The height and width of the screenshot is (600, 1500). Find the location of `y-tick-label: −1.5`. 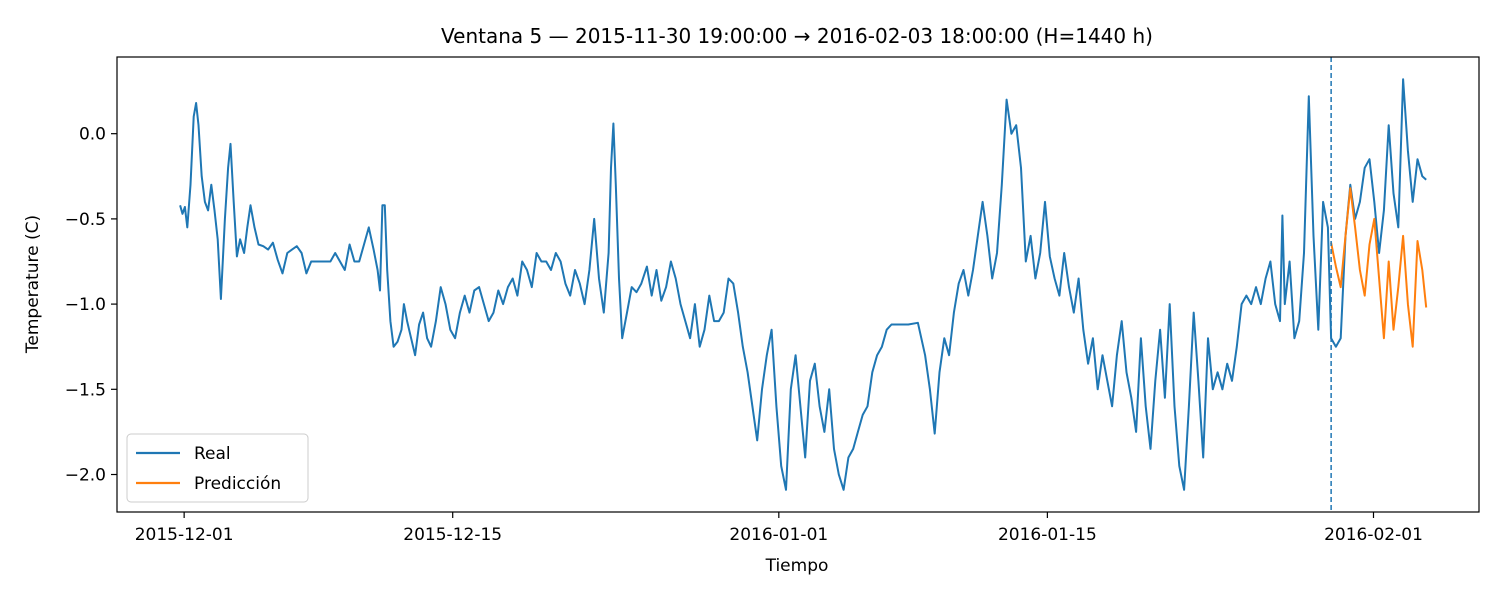

y-tick-label: −1.5 is located at coordinates (85, 390).